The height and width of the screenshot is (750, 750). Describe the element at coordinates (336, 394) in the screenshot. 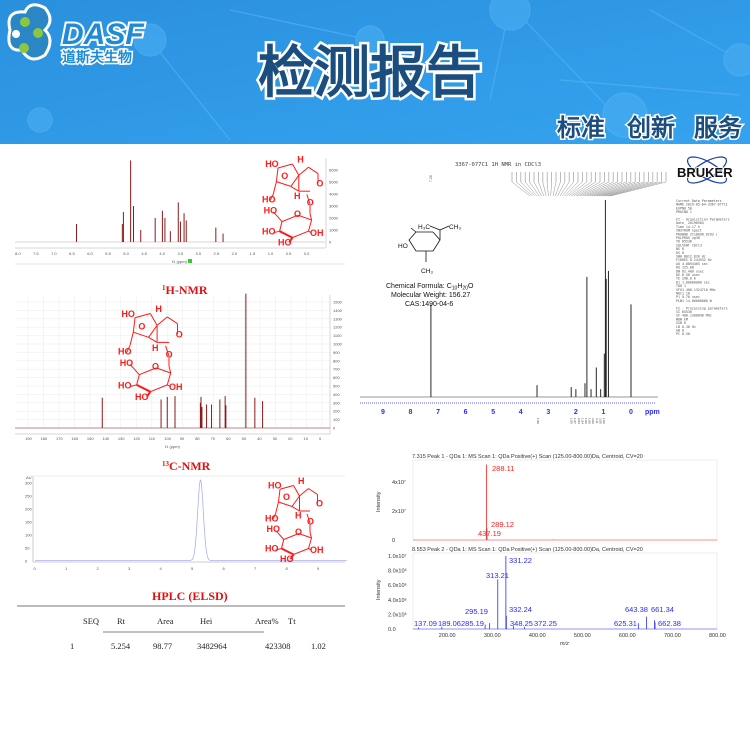

I see `y-tick-label: 400` at that location.